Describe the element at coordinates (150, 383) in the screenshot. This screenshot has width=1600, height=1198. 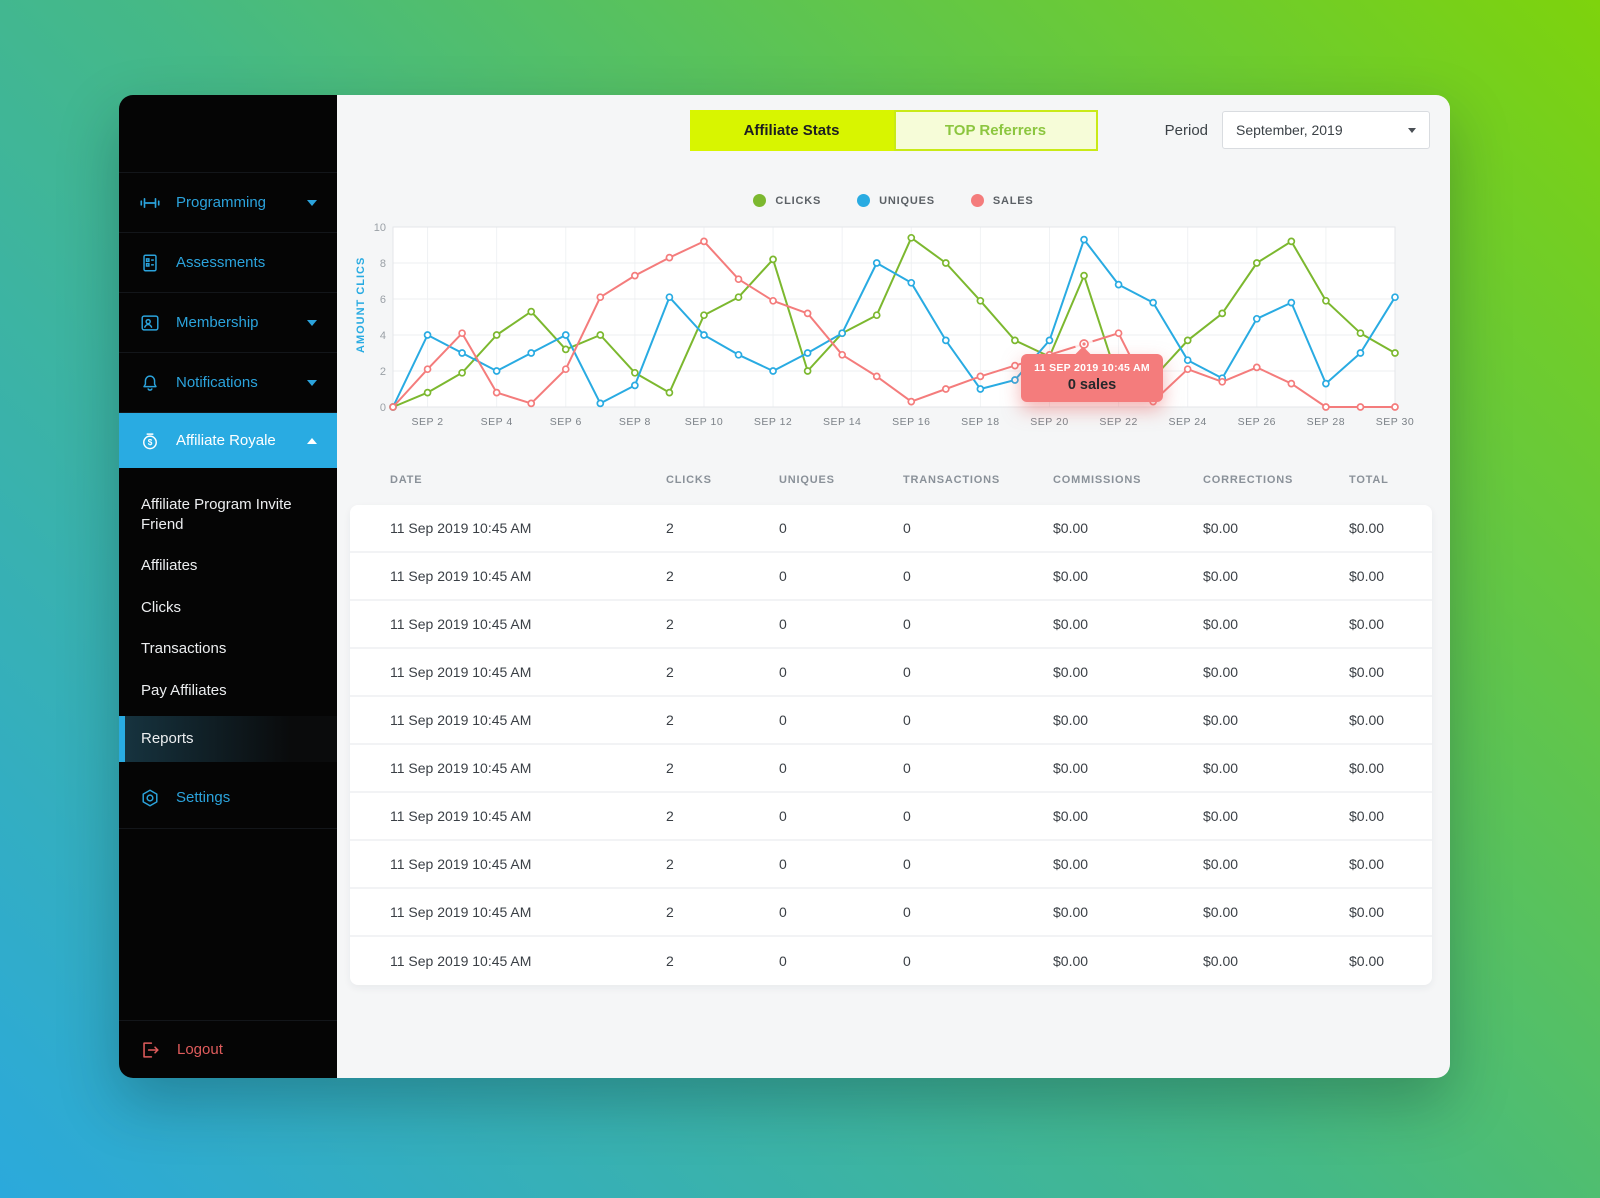
I see `bell-icon` at that location.